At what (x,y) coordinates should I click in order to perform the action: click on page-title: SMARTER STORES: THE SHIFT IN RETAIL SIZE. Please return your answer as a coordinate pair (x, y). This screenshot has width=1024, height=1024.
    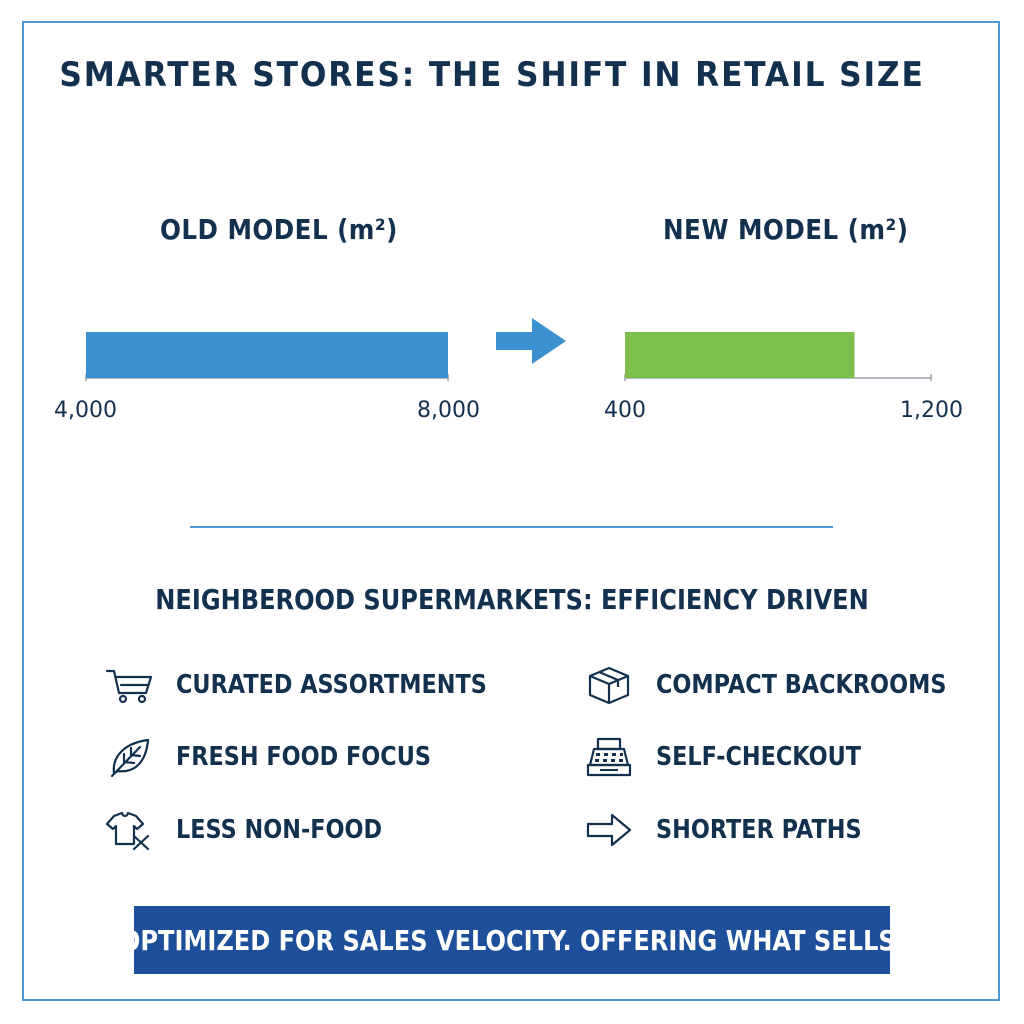
    Looking at the image, I should click on (492, 75).